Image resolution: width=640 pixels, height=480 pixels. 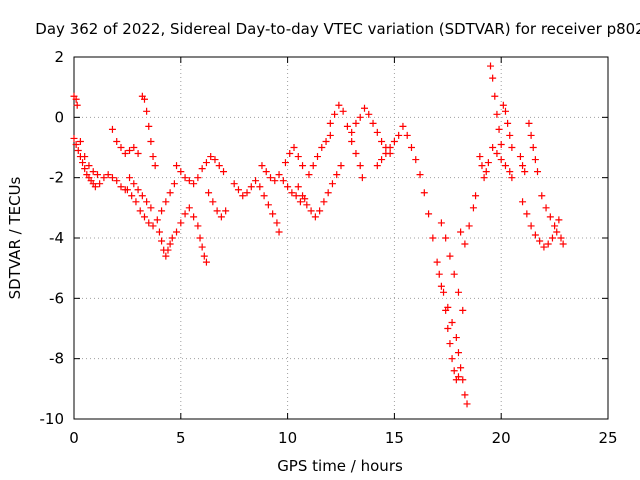 I want to click on y-axis-label: SDTVAR / TECUs, so click(x=15, y=237).